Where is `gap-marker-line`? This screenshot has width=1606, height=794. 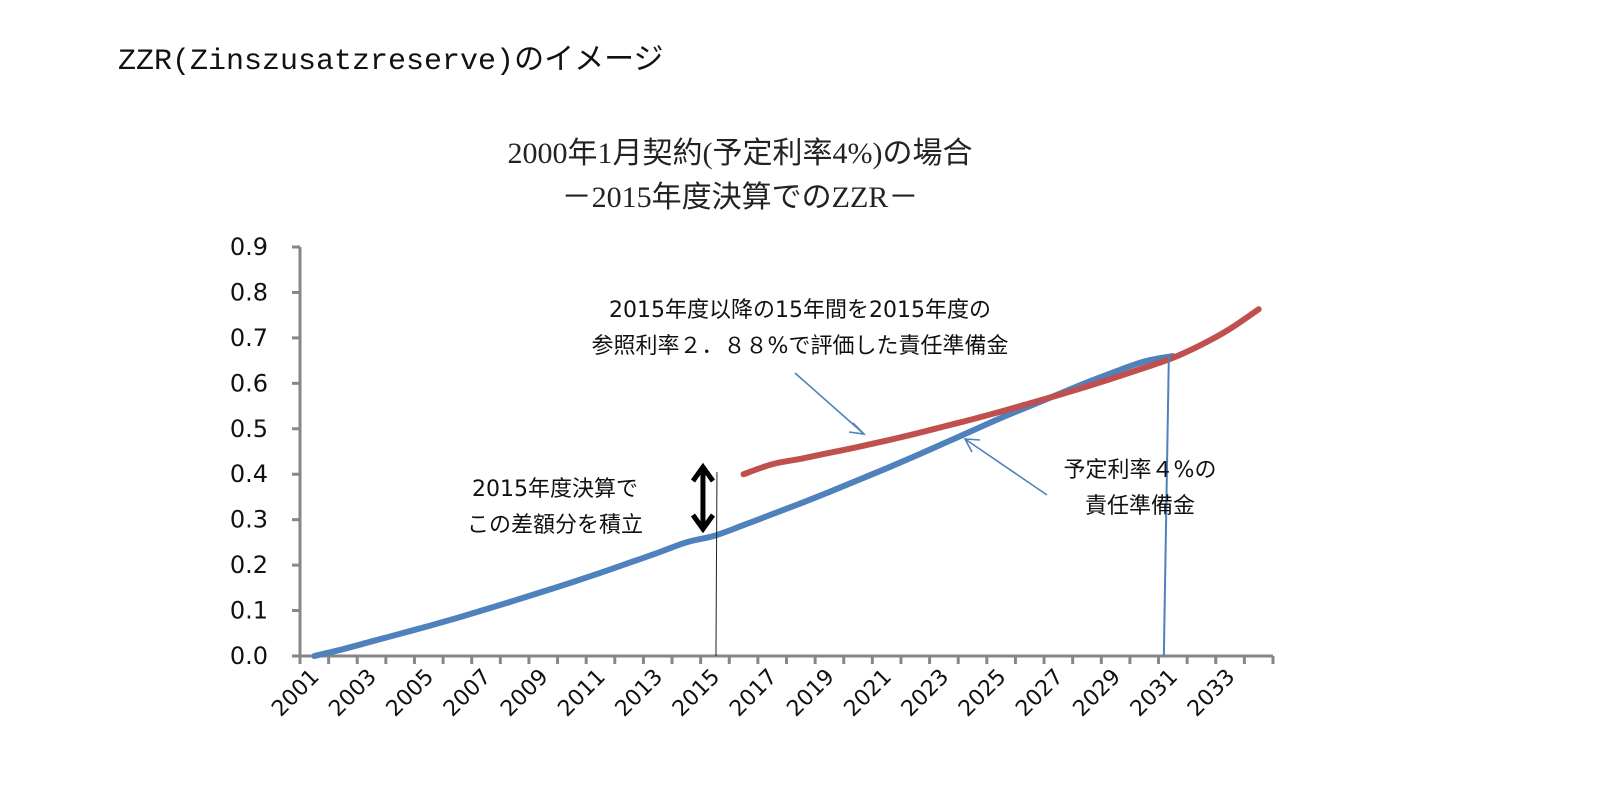
gap-marker-line is located at coordinates (716, 564).